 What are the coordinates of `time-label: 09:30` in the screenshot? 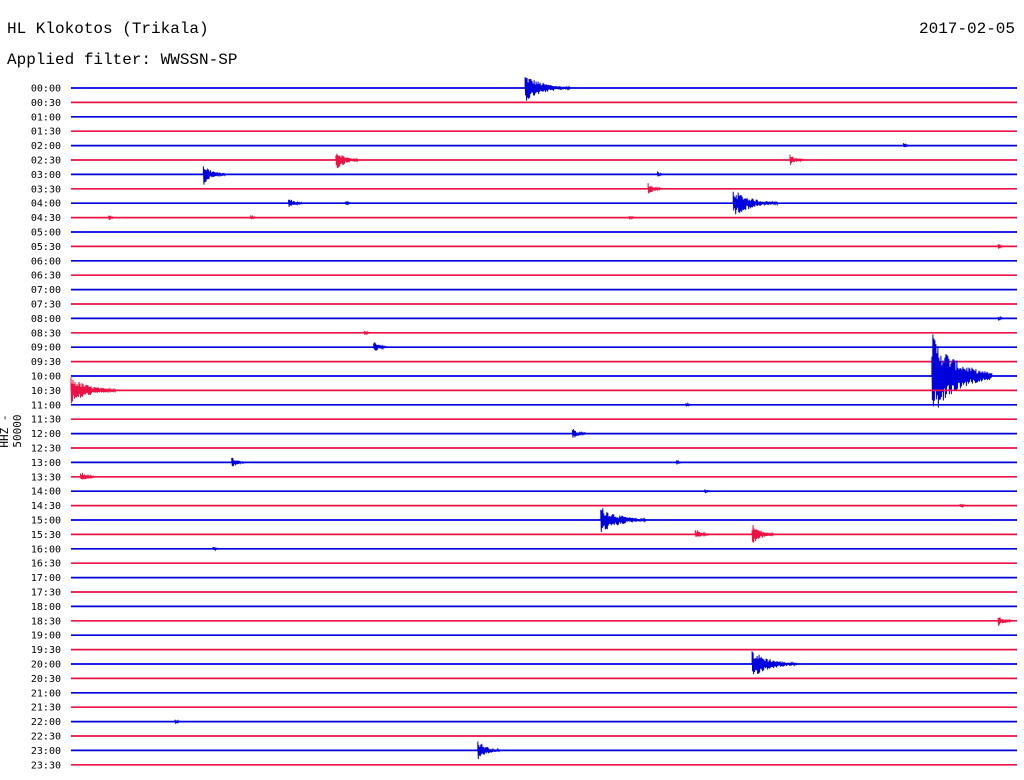 It's located at (46, 362).